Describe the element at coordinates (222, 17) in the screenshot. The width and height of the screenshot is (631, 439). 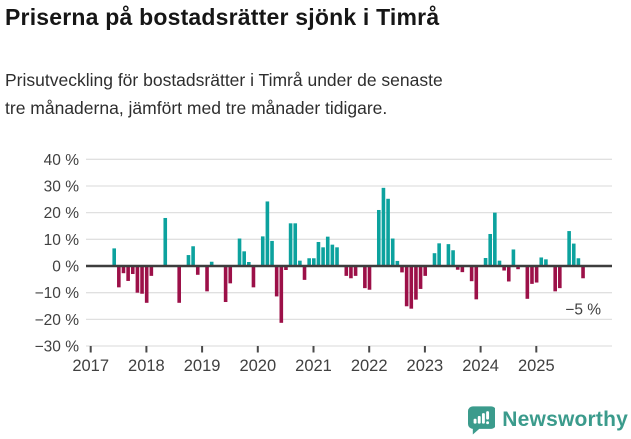
I see `page-title: Priserna på bostadsrätter sjönk i Timrå` at that location.